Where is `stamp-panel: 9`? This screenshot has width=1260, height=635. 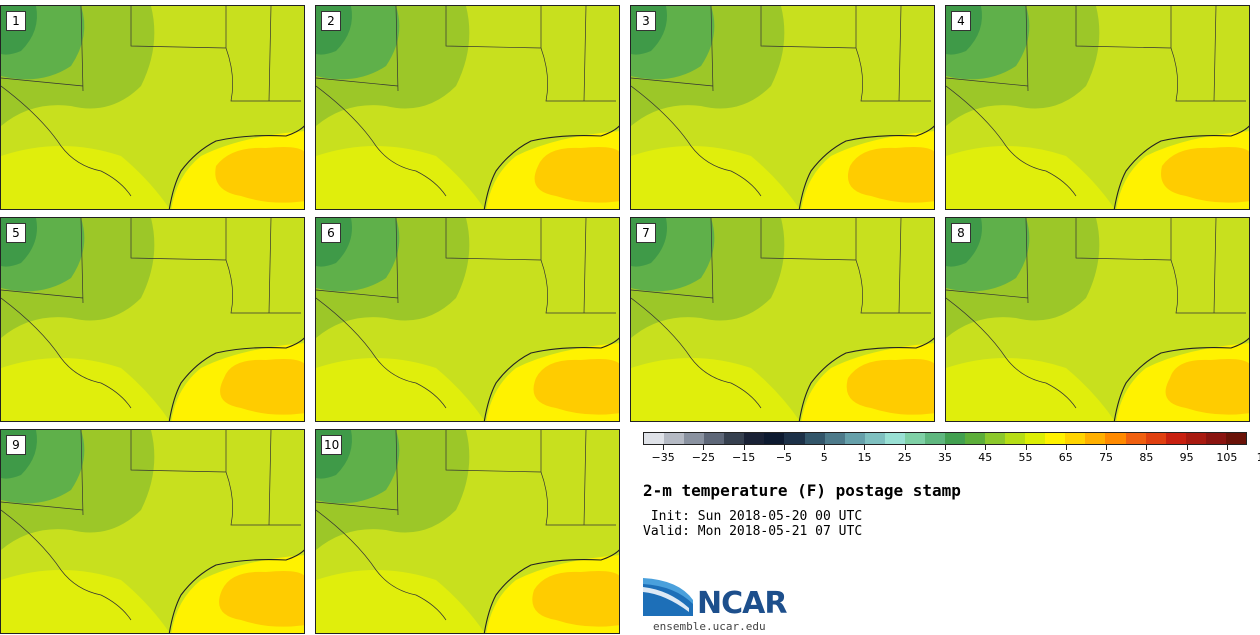 stamp-panel: 9 is located at coordinates (152, 531).